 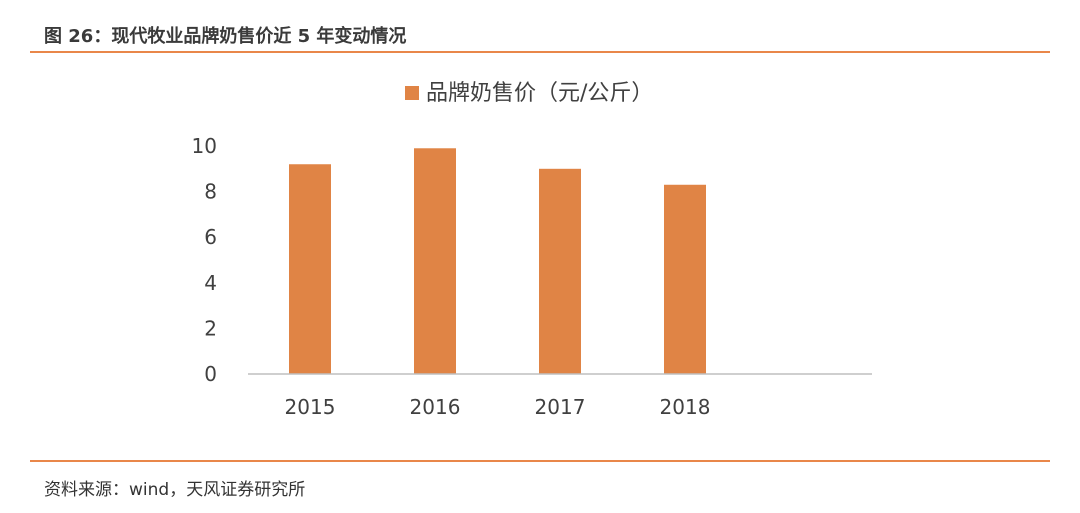 What do you see at coordinates (210, 283) in the screenshot?
I see `y-tick-label: 4` at bounding box center [210, 283].